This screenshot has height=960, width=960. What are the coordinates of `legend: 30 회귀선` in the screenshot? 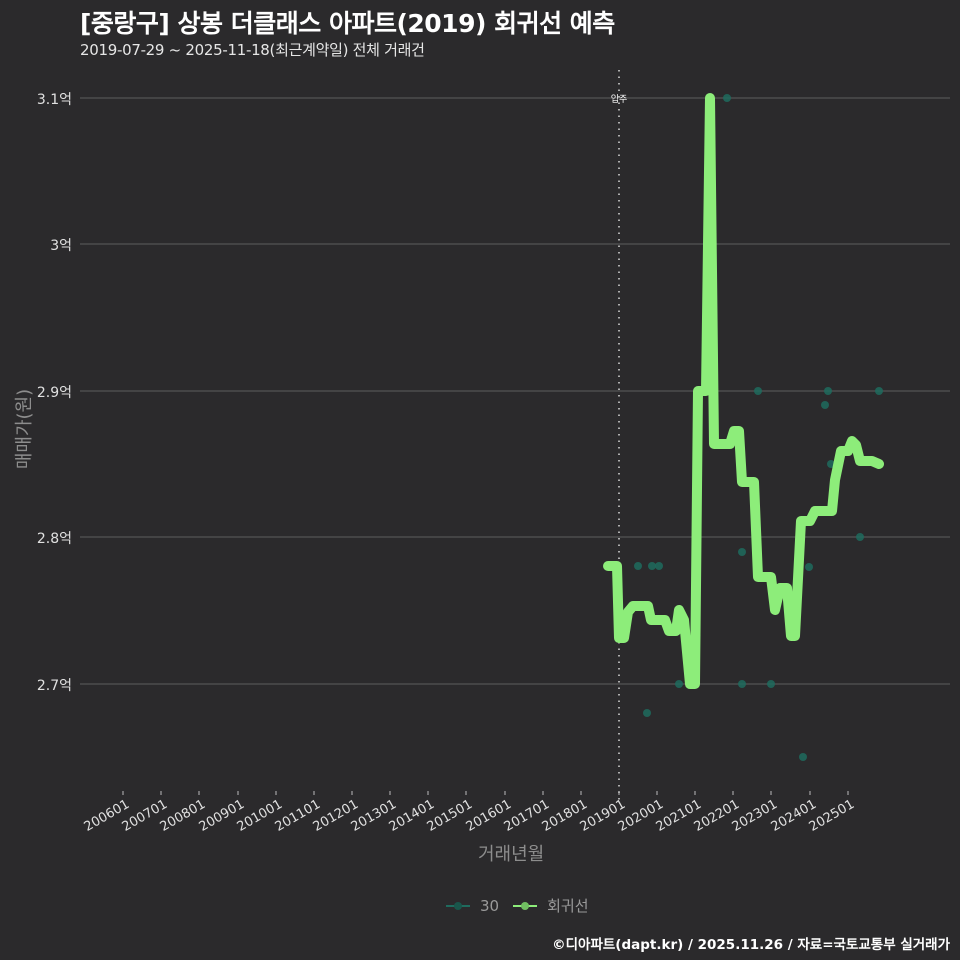 It's located at (524, 905).